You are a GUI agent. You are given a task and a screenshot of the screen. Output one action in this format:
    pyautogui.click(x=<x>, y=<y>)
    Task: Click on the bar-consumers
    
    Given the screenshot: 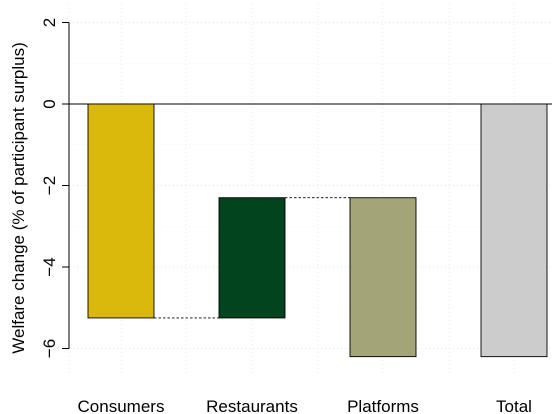 What is the action you would take?
    pyautogui.click(x=121, y=211)
    